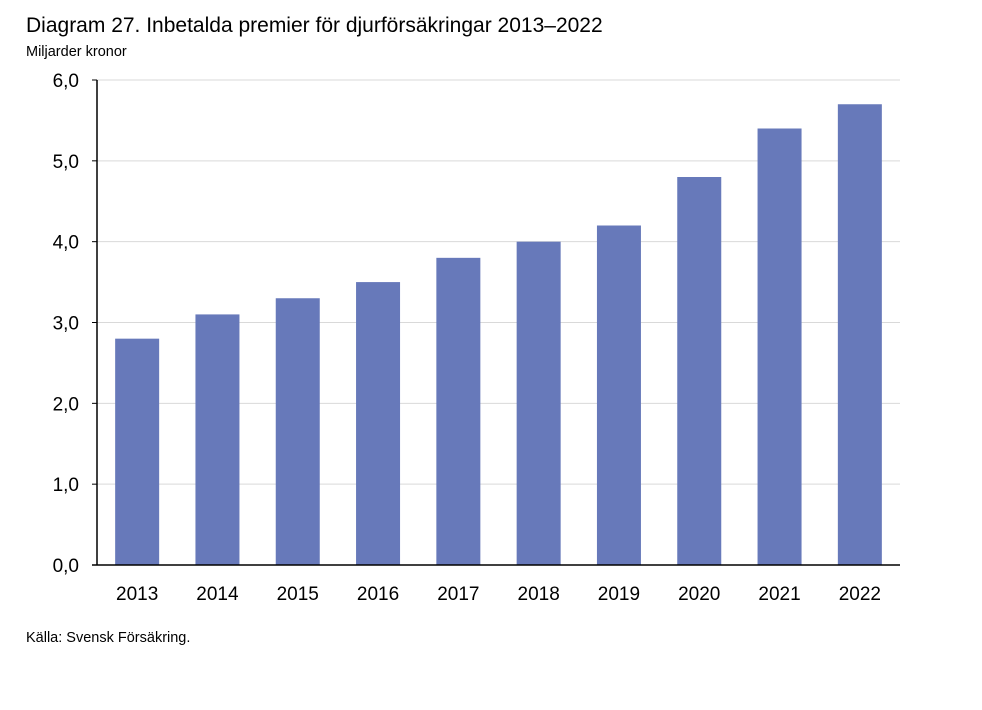  Describe the element at coordinates (66, 404) in the screenshot. I see `y-tick-label: 2,0` at that location.